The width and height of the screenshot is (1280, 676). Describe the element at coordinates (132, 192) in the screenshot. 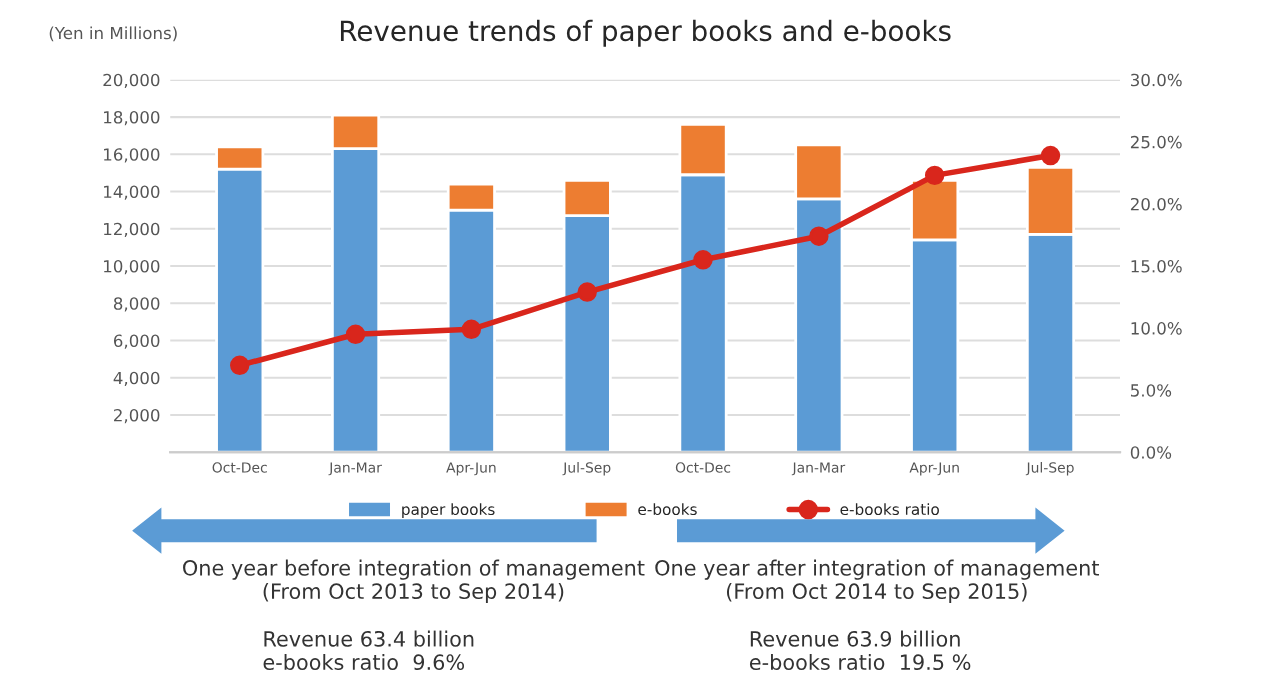

I see `y-tick-label: 14,000` at that location.